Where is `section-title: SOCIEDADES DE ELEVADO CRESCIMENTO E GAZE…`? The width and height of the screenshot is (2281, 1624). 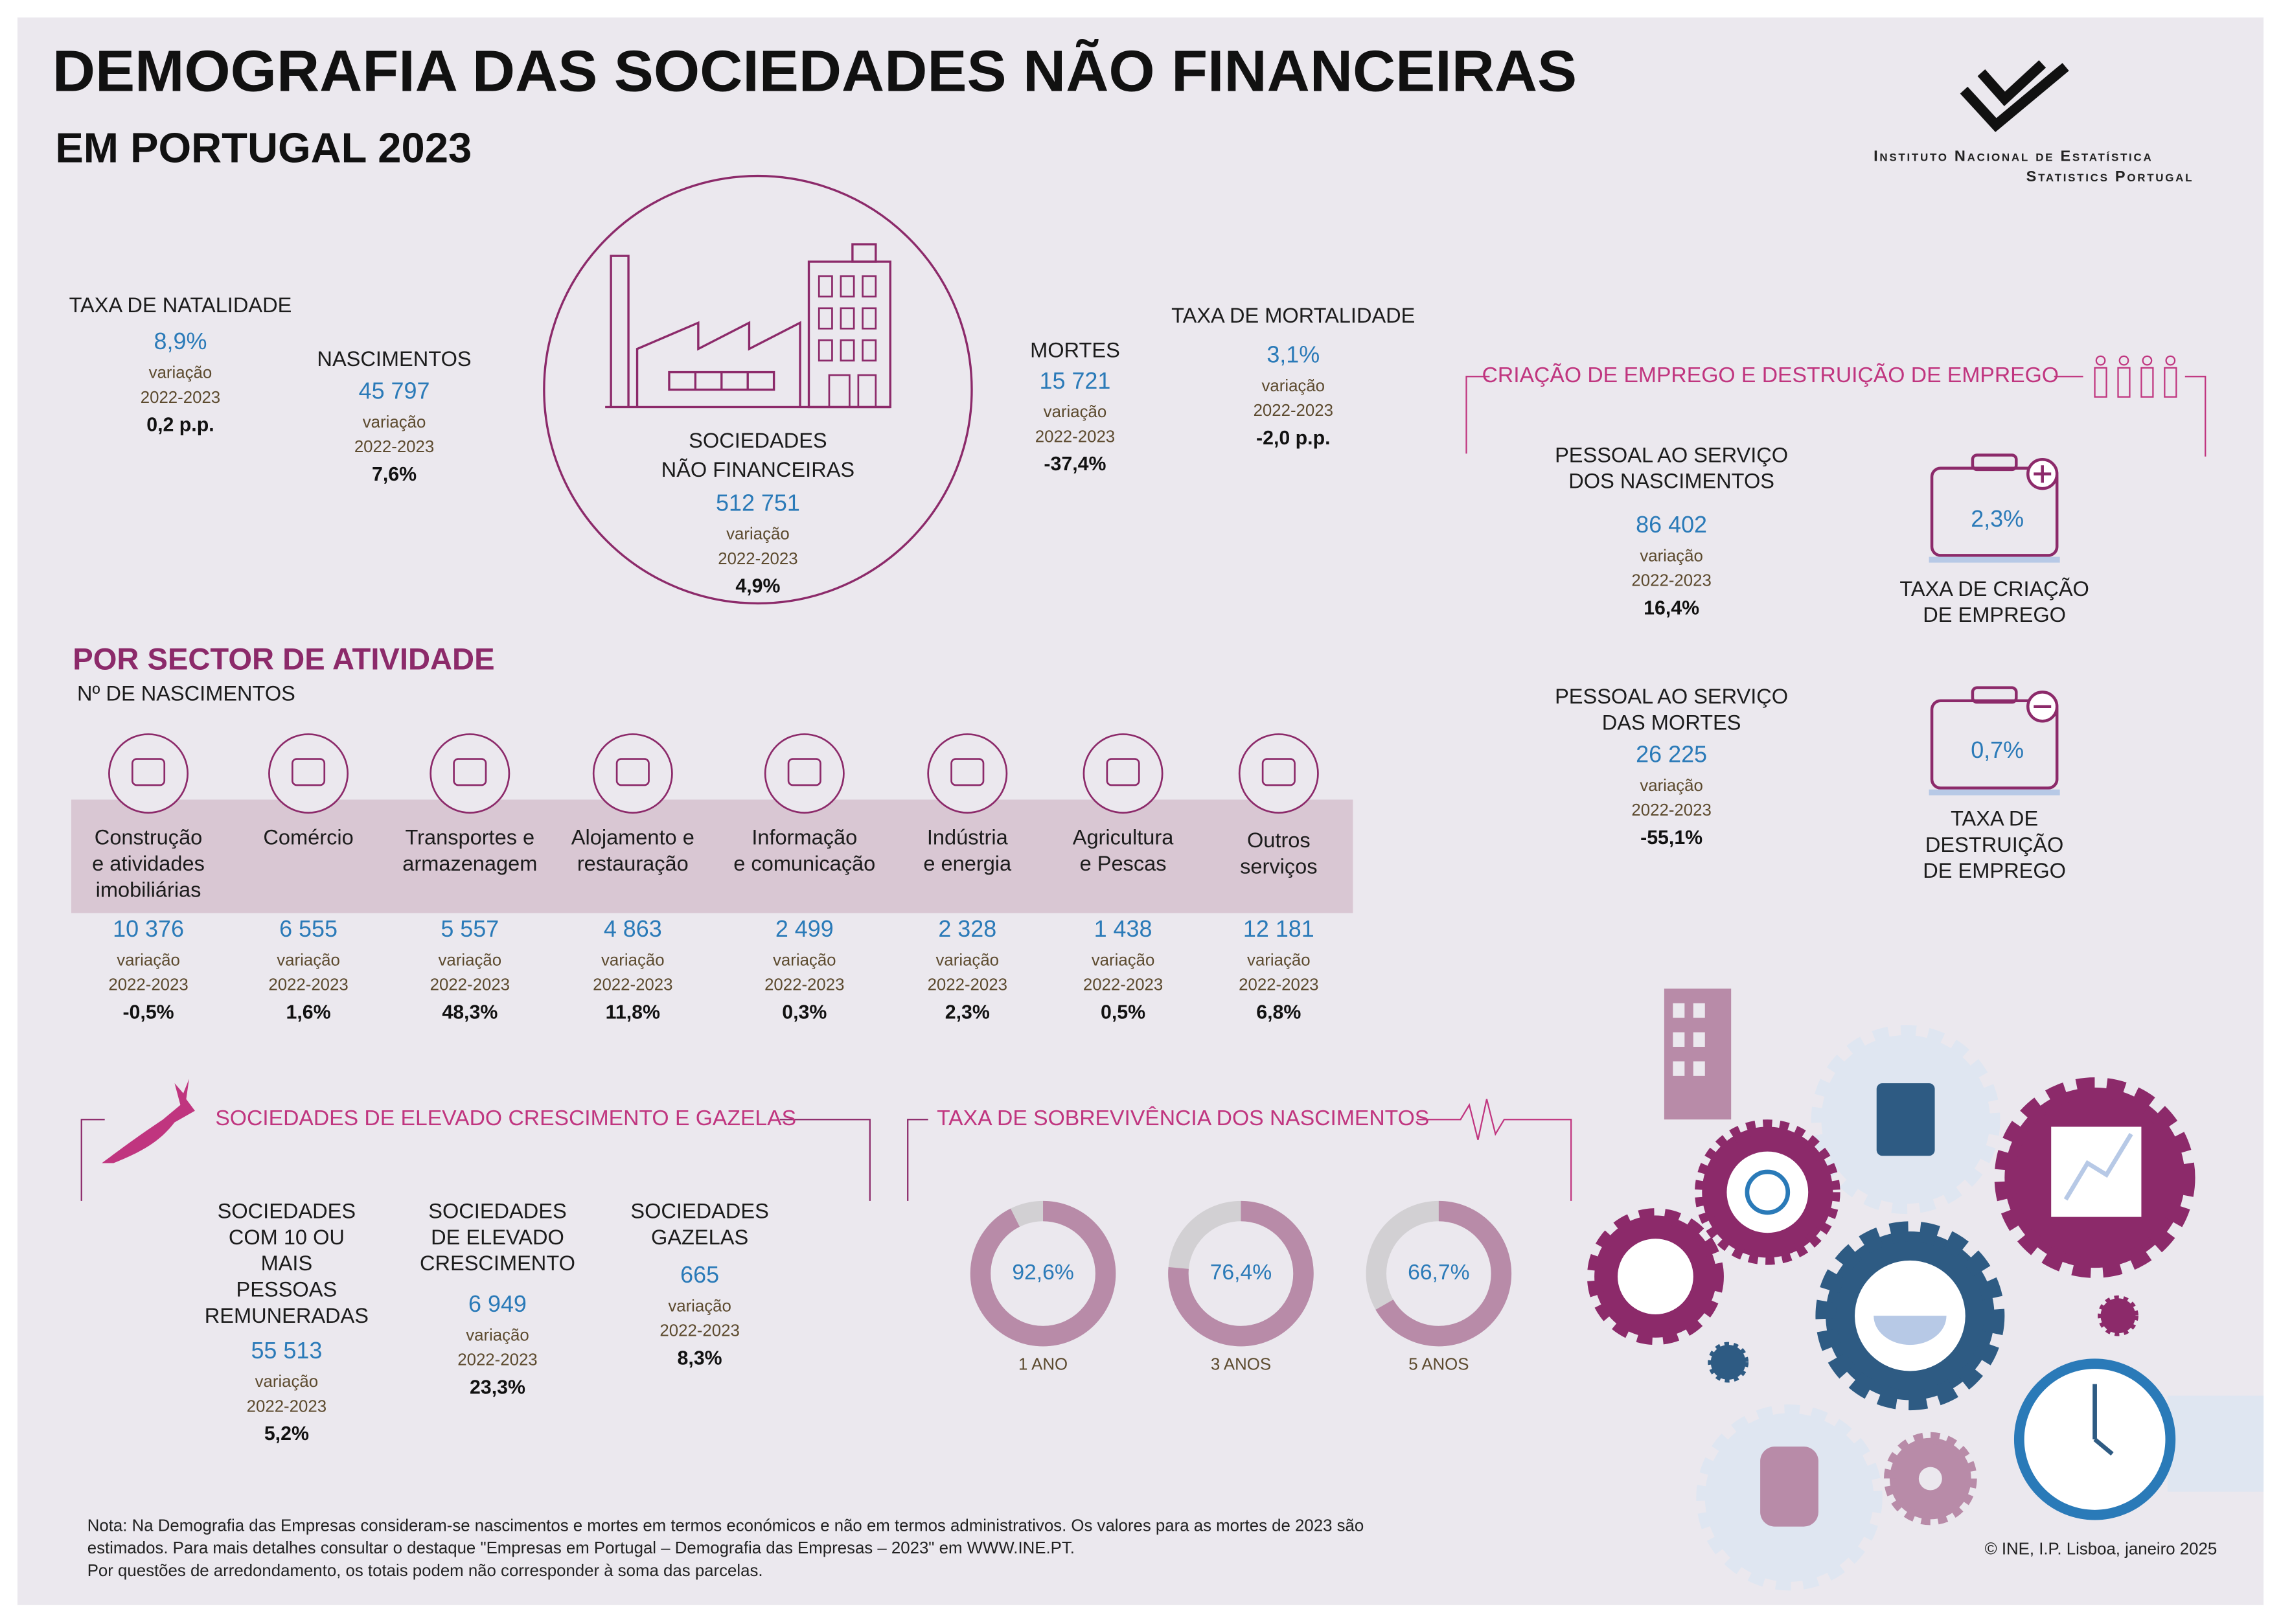
section-title: SOCIEDADES DE ELEVADO CRESCIMENTO E GAZE… is located at coordinates (505, 1118).